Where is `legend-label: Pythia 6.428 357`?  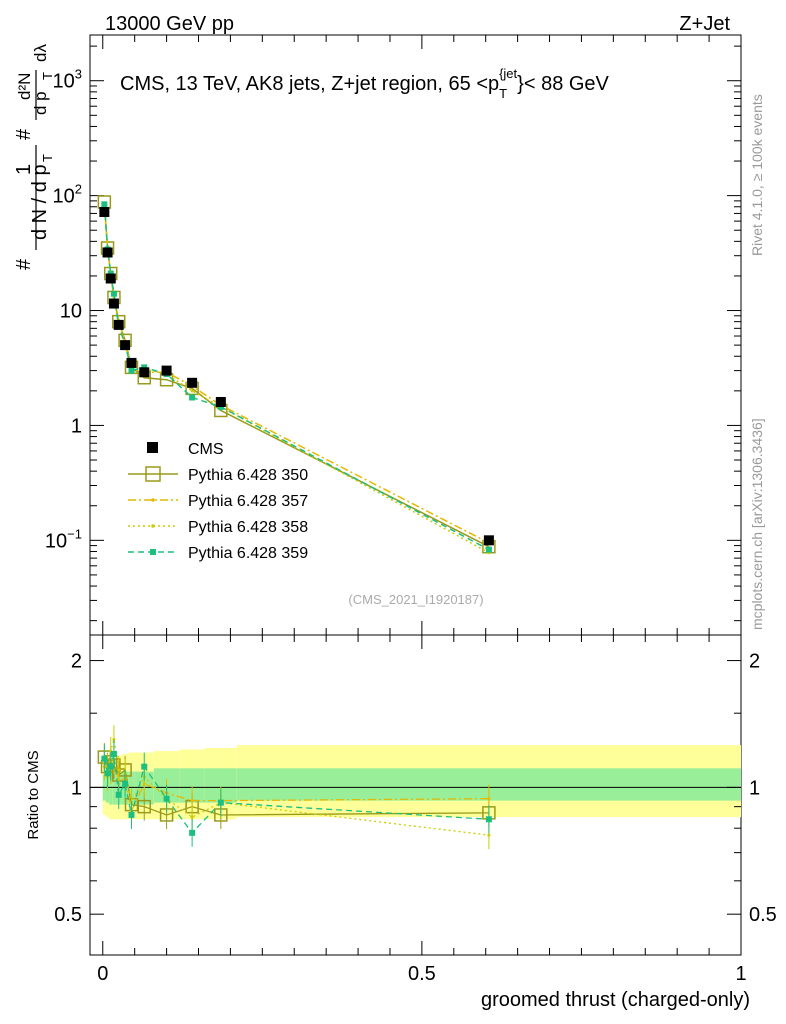
legend-label: Pythia 6.428 357 is located at coordinates (248, 501).